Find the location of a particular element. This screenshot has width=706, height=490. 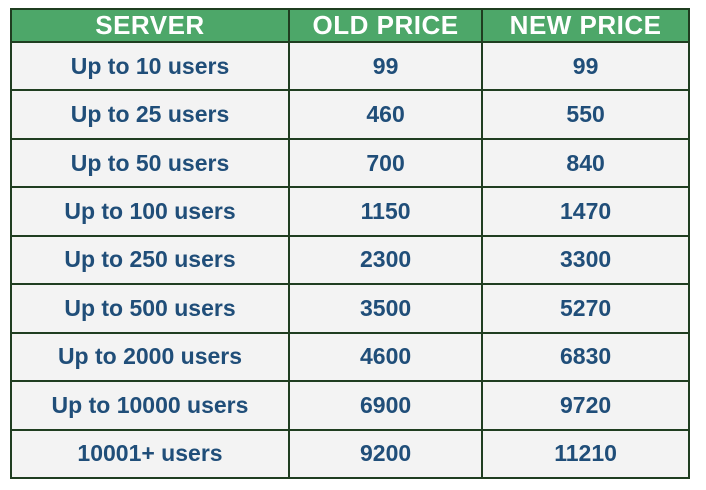

cell-old-price: 99 is located at coordinates (385, 66).